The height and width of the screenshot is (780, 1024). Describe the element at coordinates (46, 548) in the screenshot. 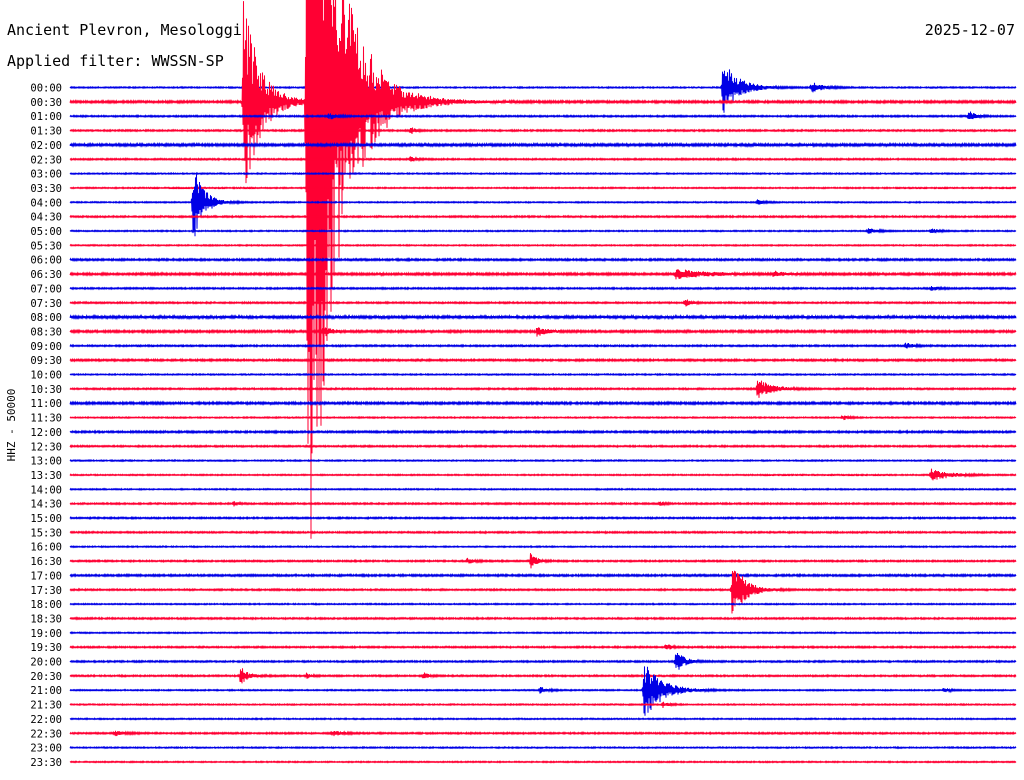

I see `time-label: 16:00` at that location.